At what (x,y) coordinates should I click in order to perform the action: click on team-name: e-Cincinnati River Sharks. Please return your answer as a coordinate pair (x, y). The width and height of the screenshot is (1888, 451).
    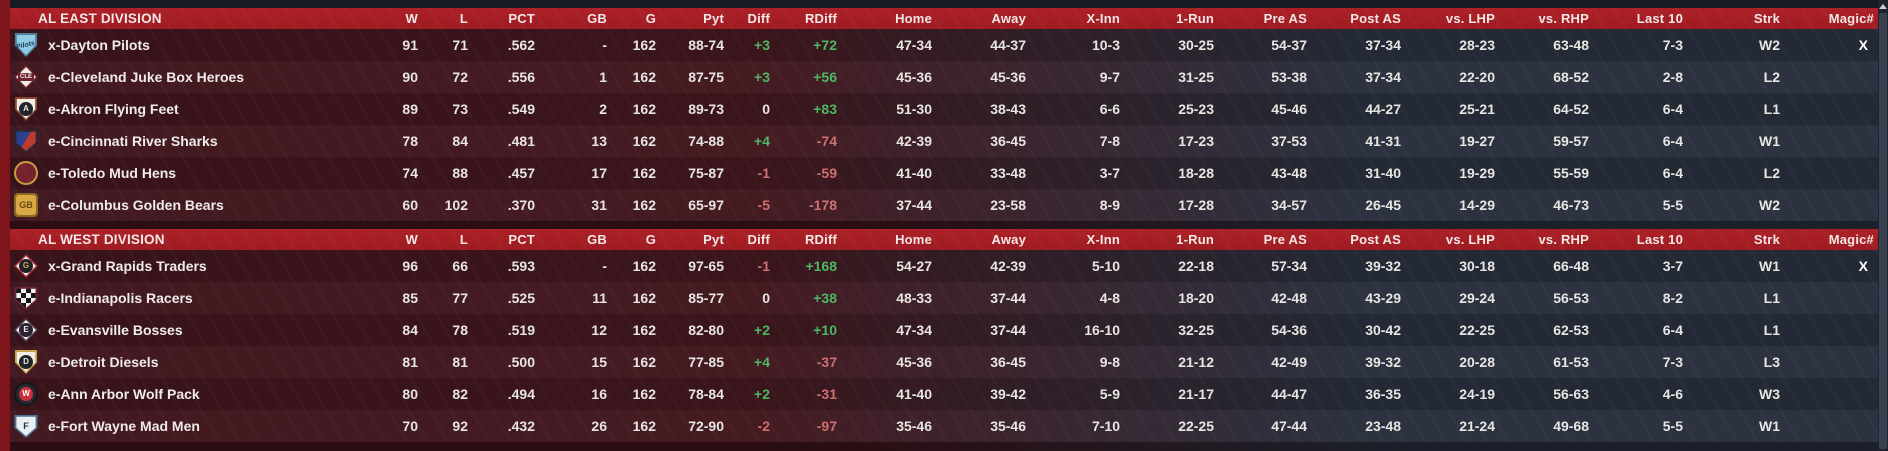
    Looking at the image, I should click on (133, 141).